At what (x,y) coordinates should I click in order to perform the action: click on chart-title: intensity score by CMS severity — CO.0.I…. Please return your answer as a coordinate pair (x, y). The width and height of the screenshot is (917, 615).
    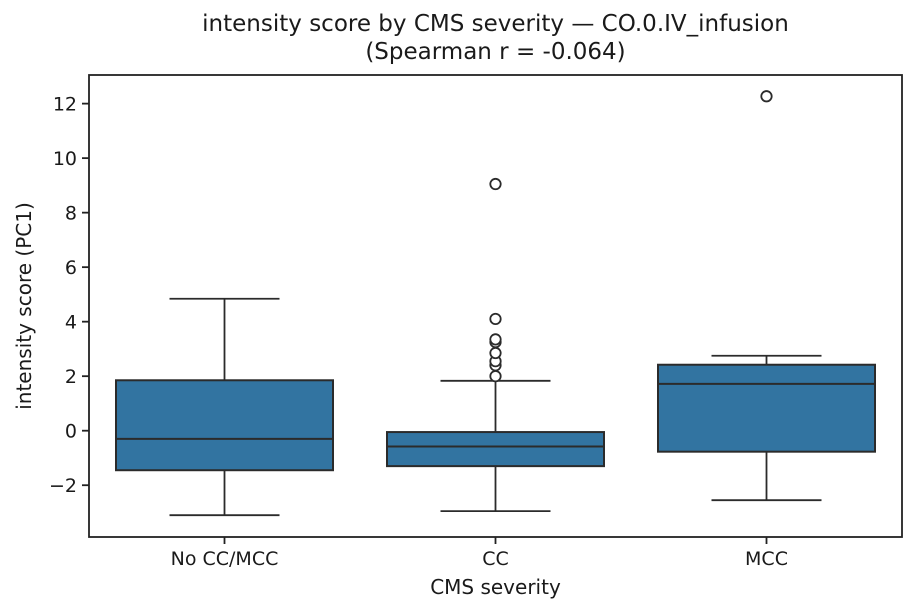
    Looking at the image, I should click on (495, 24).